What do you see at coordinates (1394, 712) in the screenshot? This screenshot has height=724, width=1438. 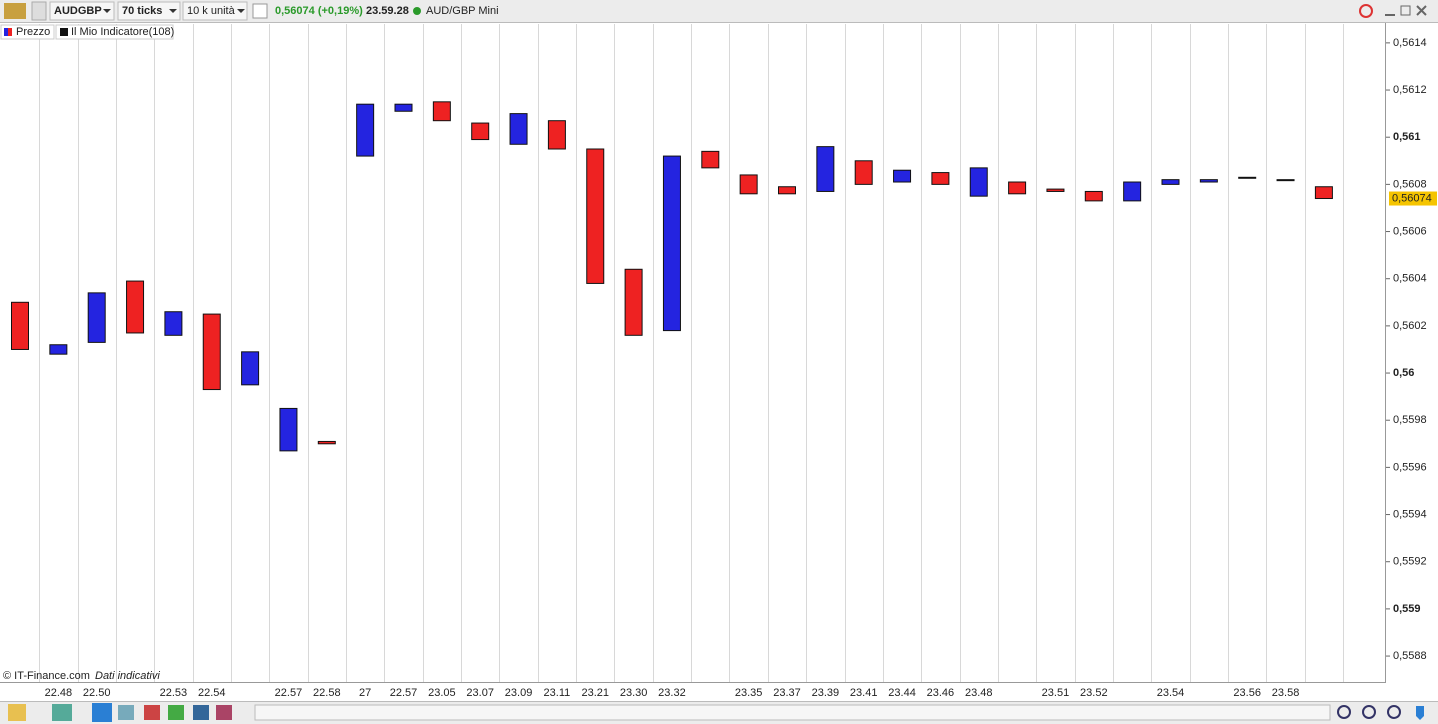 I see `zoom-in` at bounding box center [1394, 712].